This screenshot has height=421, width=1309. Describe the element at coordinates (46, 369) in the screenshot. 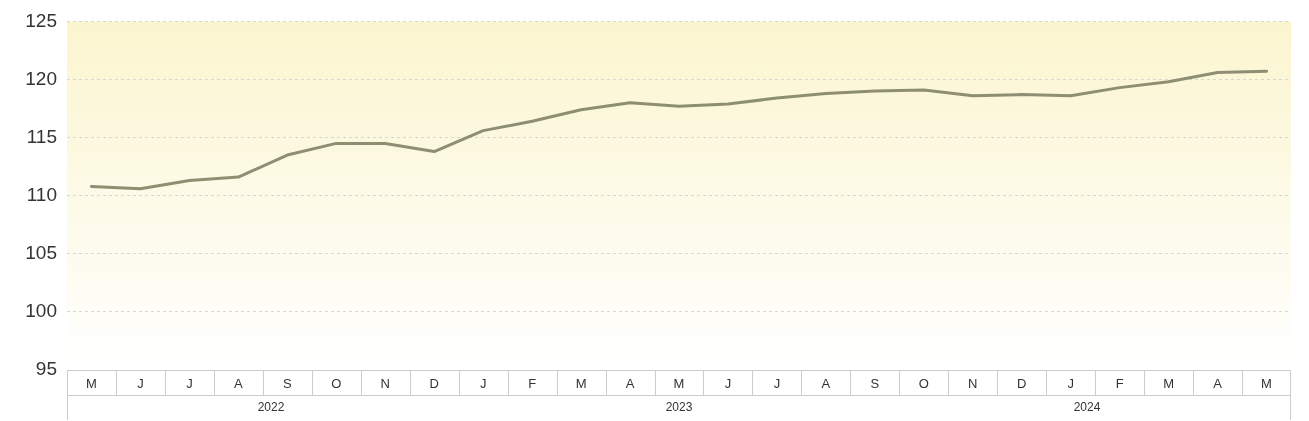

I see `y-tick-label: 95` at that location.